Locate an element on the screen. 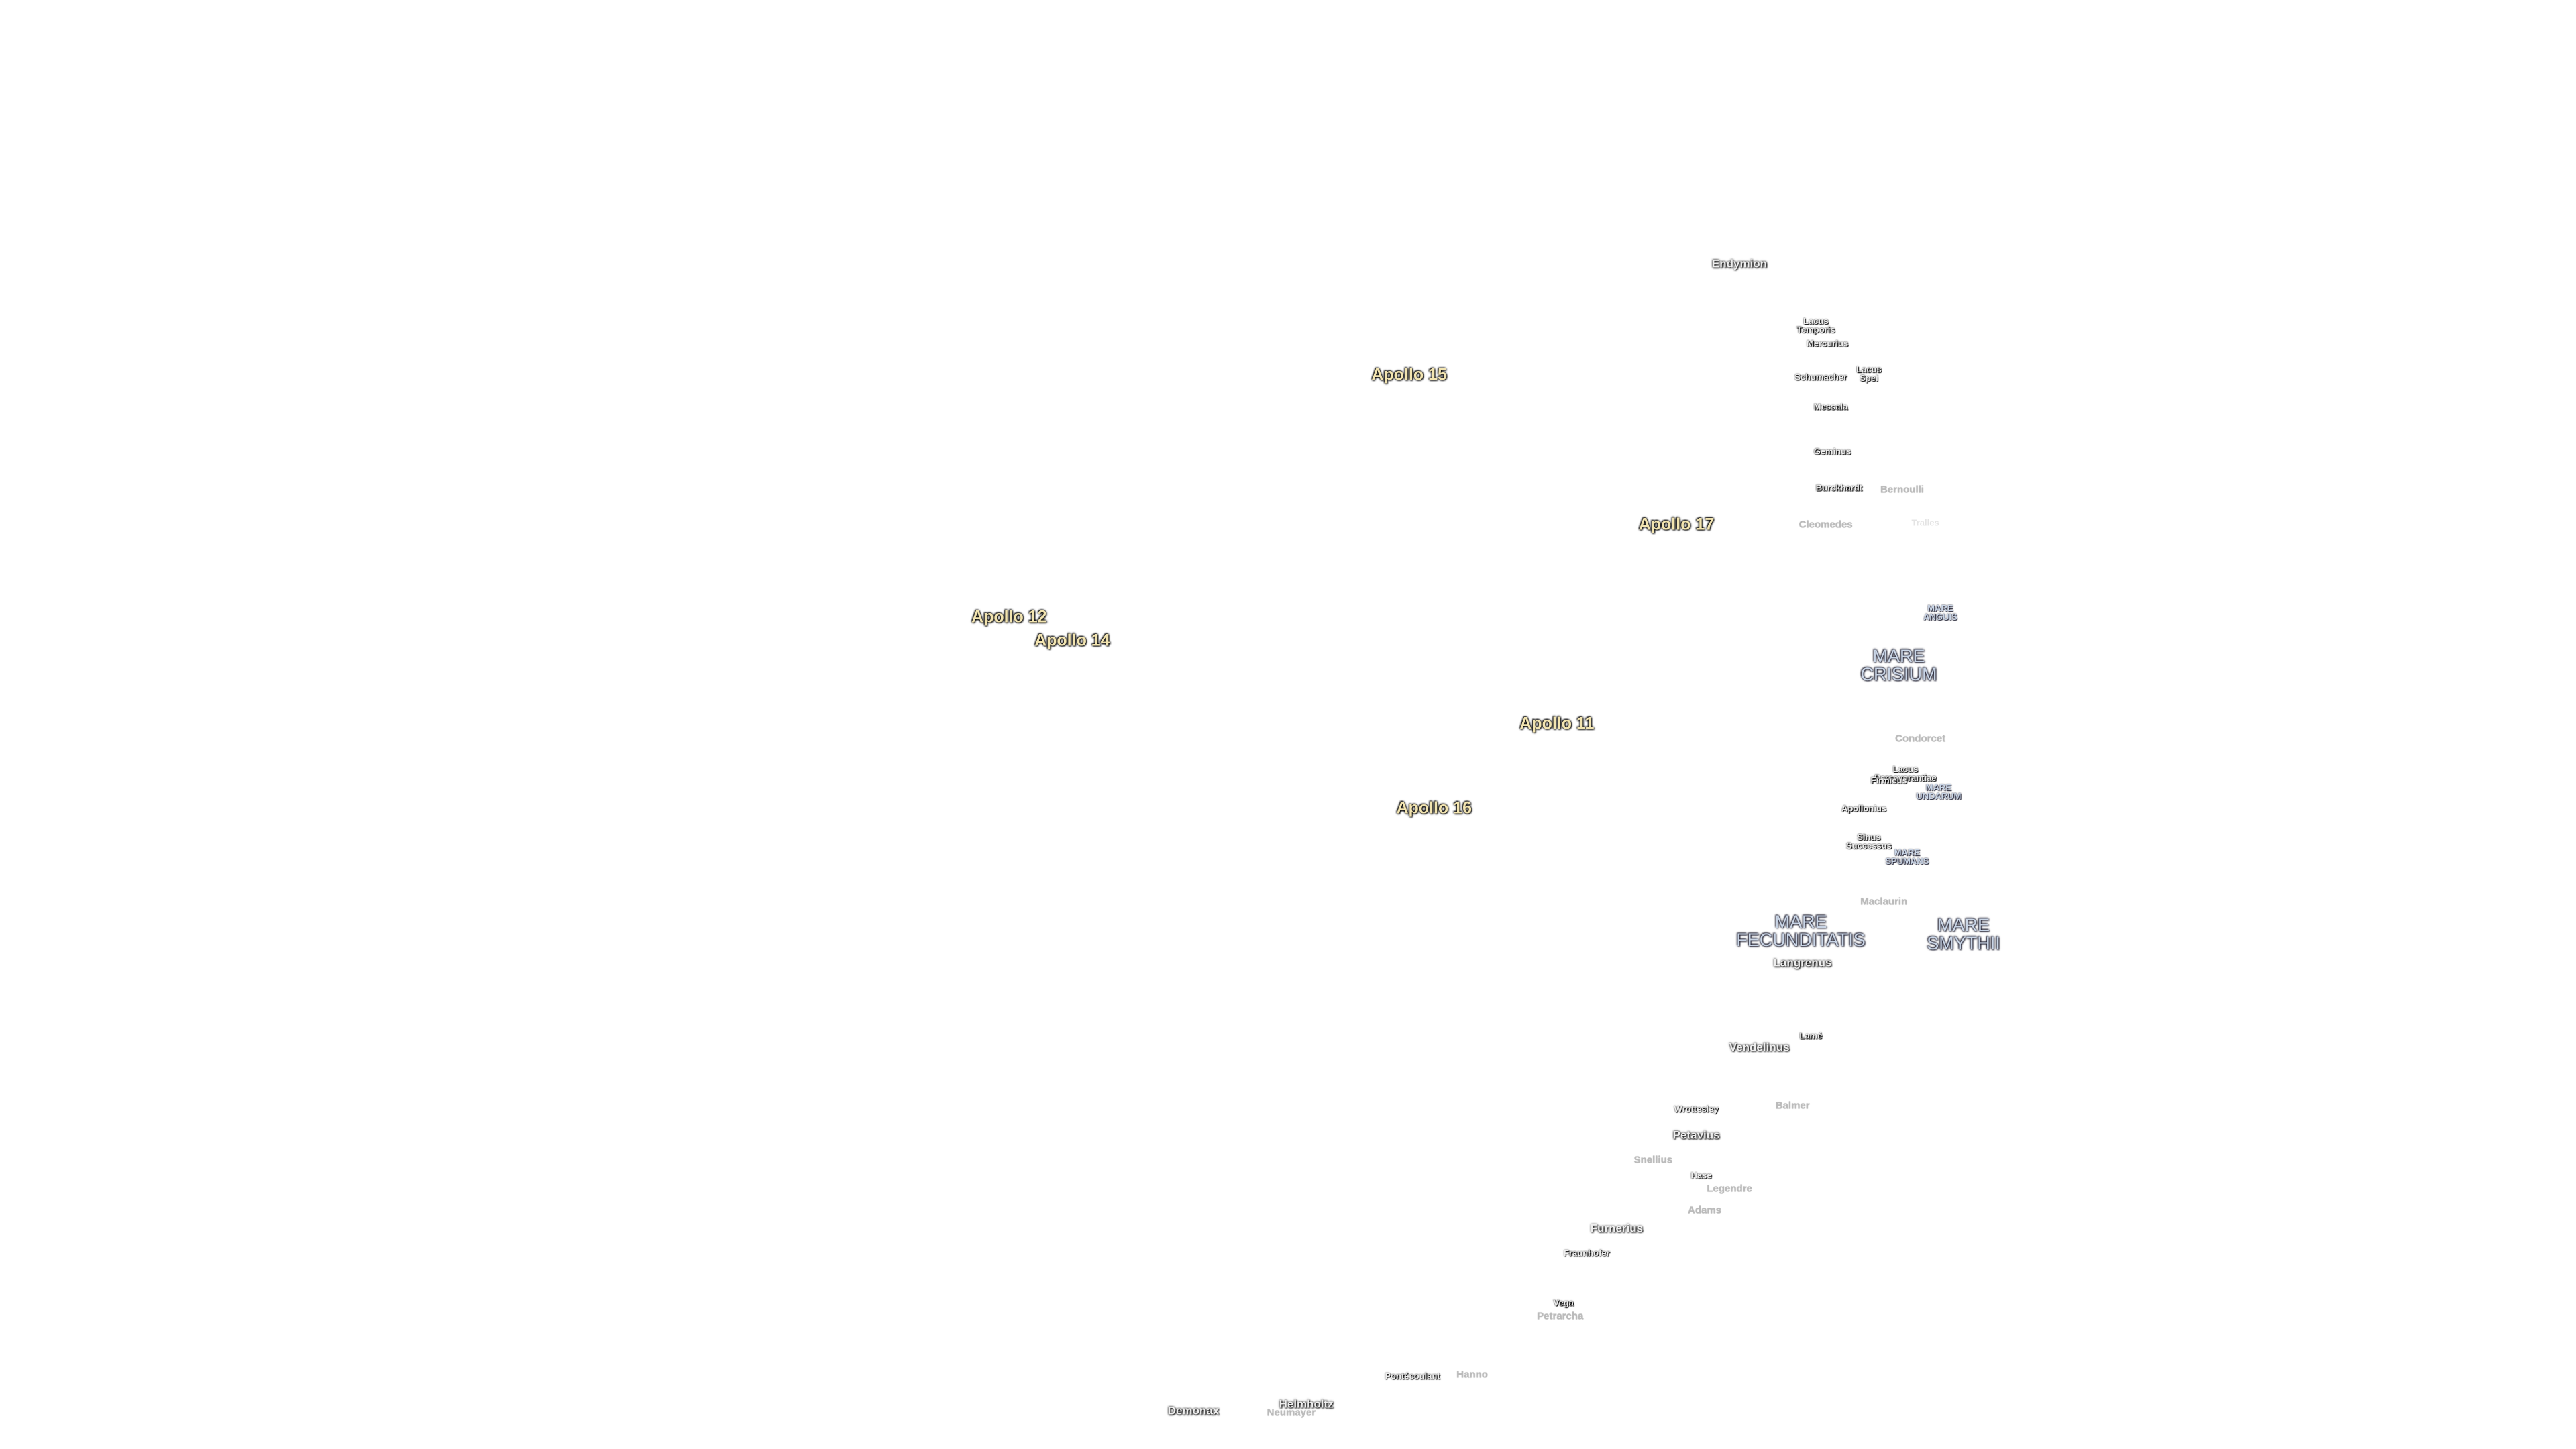  feature-label: Vega is located at coordinates (1563, 1302).